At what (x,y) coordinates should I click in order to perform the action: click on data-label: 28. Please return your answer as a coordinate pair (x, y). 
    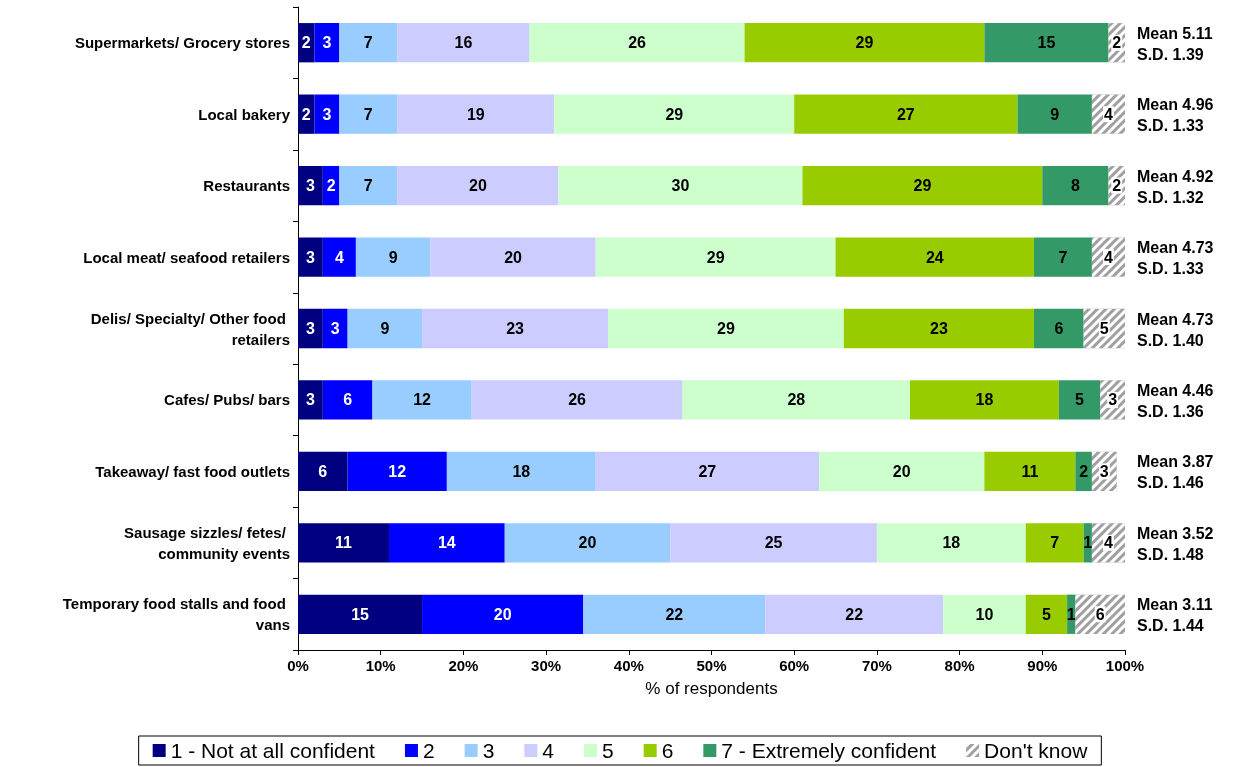
    Looking at the image, I should click on (796, 400).